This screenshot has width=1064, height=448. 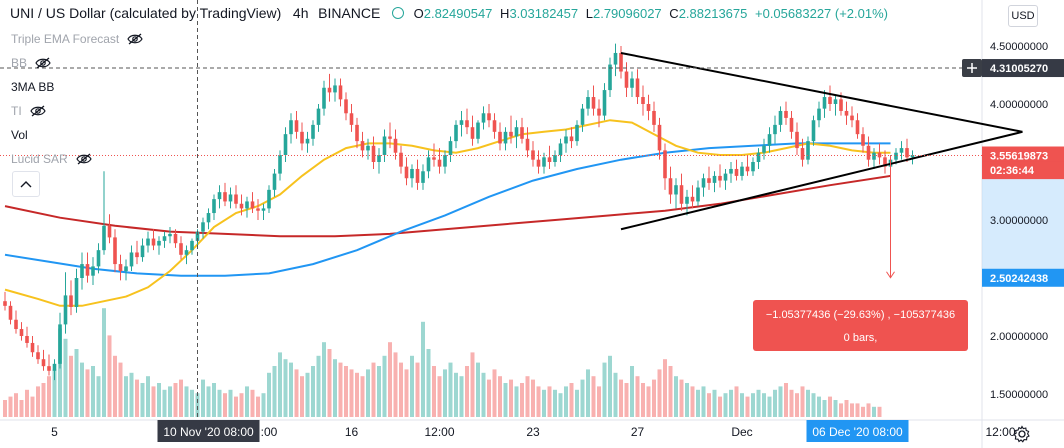 I want to click on last-price-label: 3.55619873, so click(x=1019, y=157).